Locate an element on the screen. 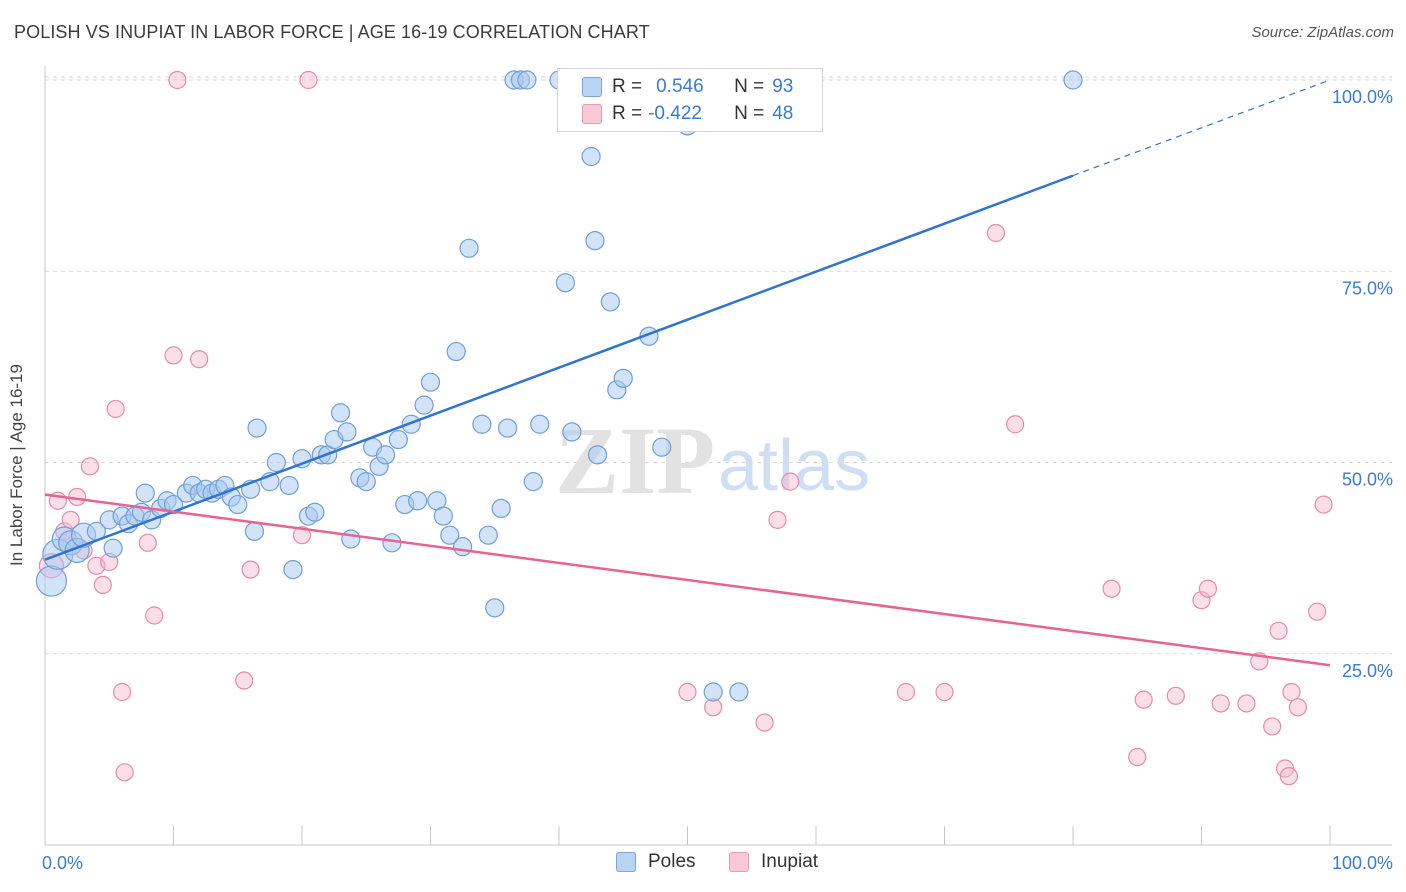 The image size is (1406, 892). legend-row-inupiat: R = -0.422 N = 48 is located at coordinates (687, 114).